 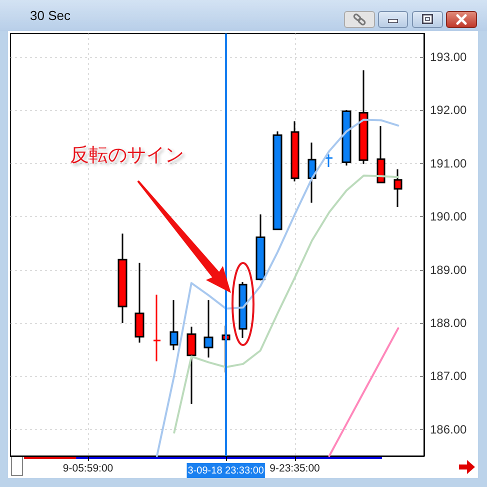 I want to click on y-tick-label: 188.00, so click(x=449, y=323).